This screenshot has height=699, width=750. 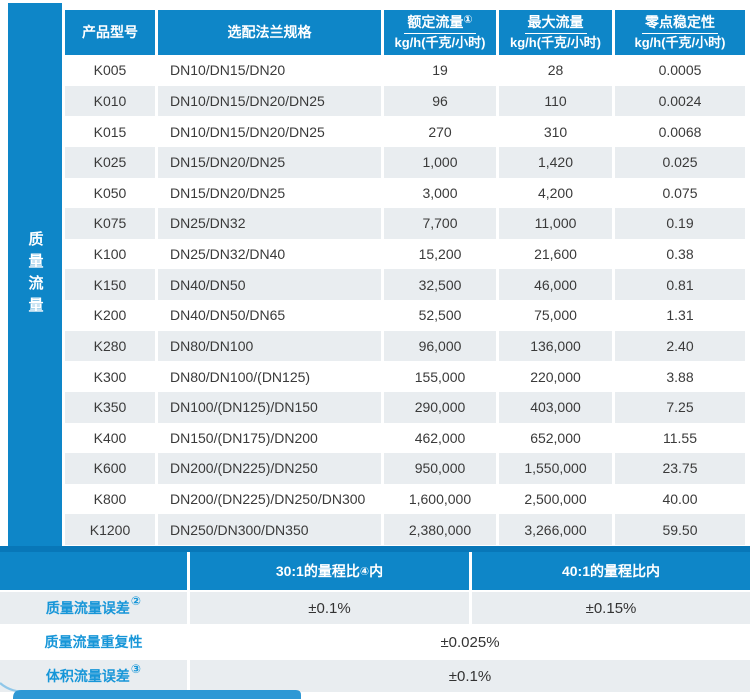 I want to click on model-cell: K015, so click(x=110, y=131).